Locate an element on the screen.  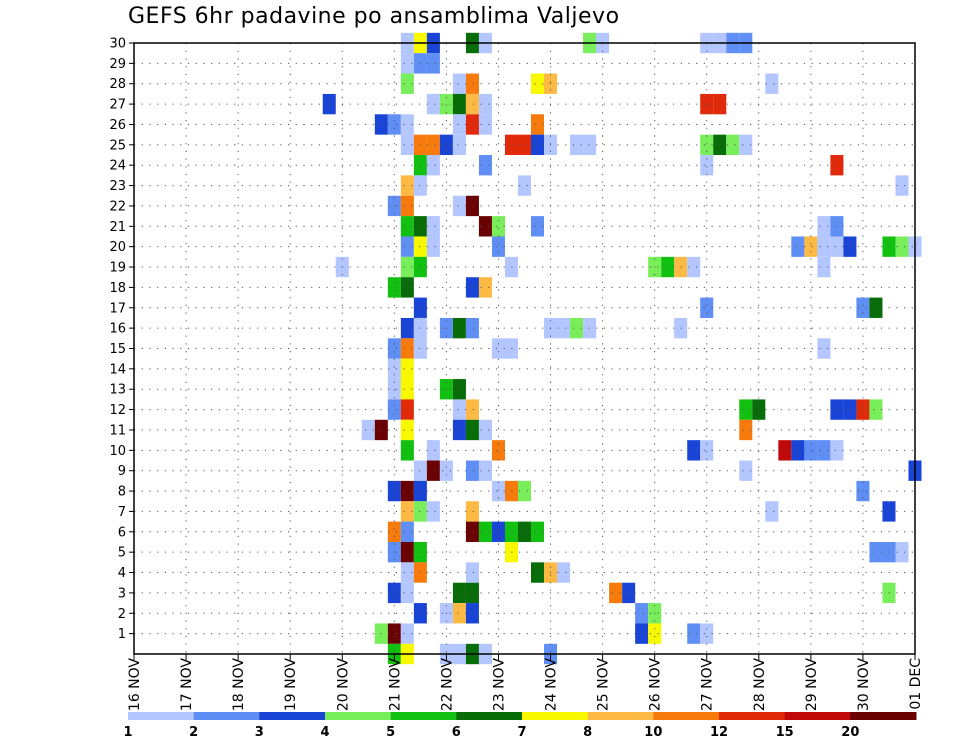
colorbar-label: 12 is located at coordinates (719, 732).